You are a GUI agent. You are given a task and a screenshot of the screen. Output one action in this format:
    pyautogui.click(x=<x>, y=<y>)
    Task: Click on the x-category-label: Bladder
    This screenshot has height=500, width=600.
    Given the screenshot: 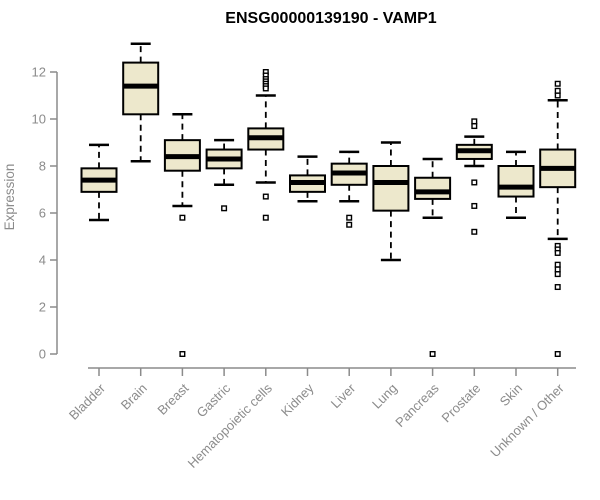 What is the action you would take?
    pyautogui.click(x=87, y=401)
    